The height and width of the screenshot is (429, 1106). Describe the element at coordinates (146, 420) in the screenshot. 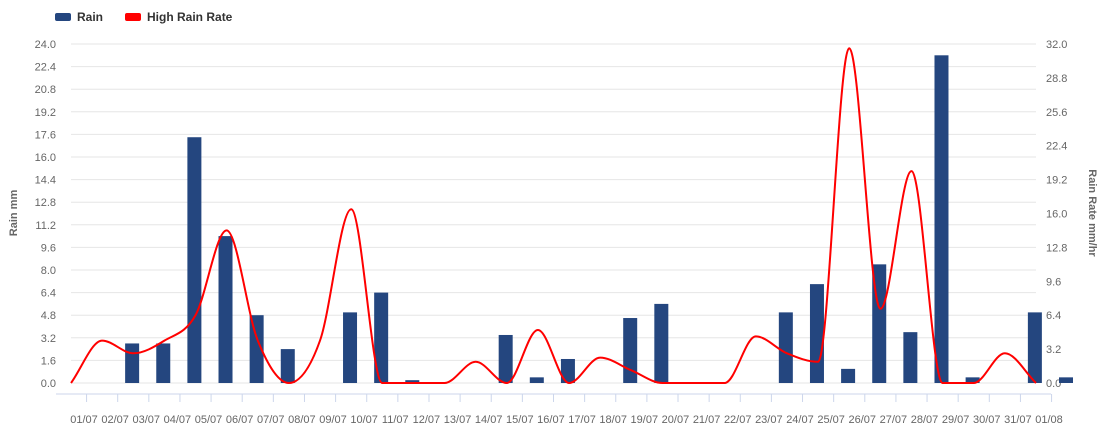

I see `x-tick-label: 03/07` at that location.